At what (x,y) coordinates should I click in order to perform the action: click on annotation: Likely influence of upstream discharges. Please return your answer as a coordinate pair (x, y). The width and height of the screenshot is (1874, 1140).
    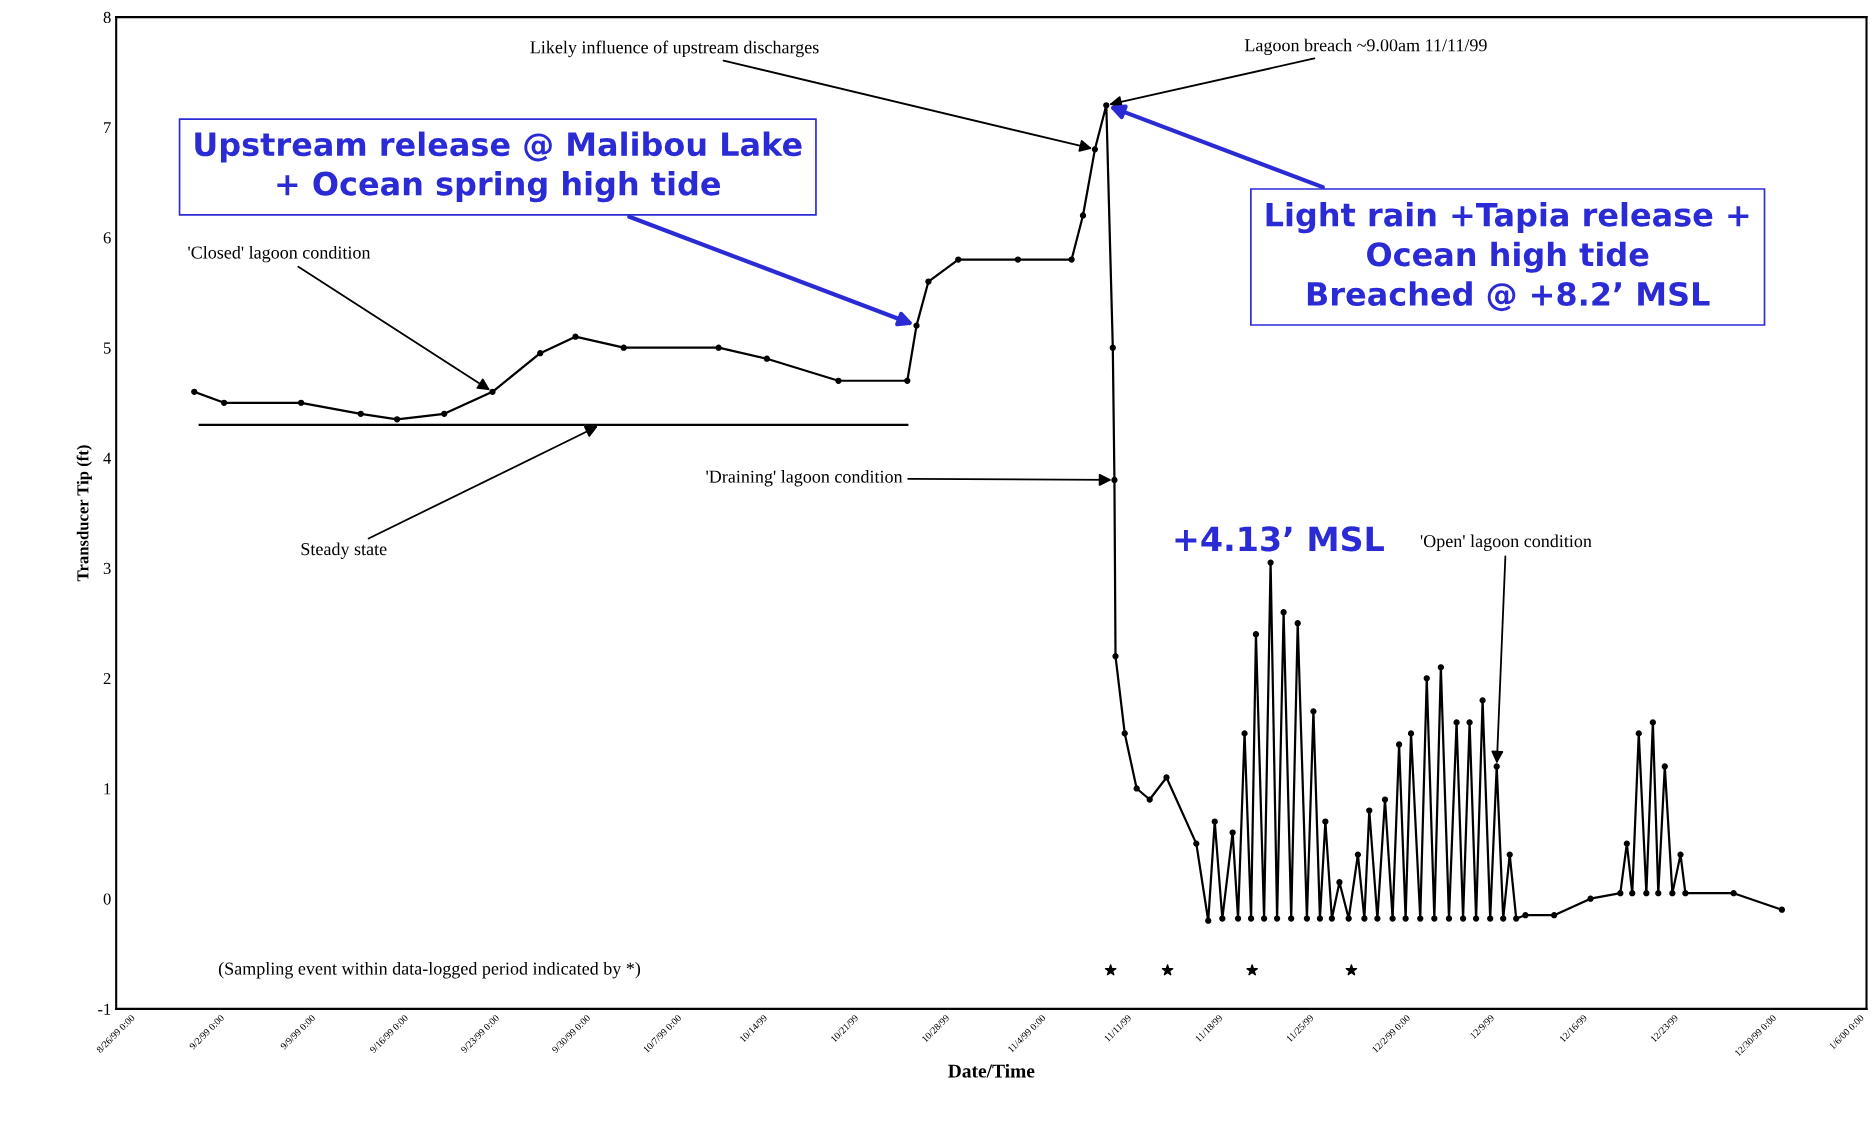
    Looking at the image, I should click on (674, 49).